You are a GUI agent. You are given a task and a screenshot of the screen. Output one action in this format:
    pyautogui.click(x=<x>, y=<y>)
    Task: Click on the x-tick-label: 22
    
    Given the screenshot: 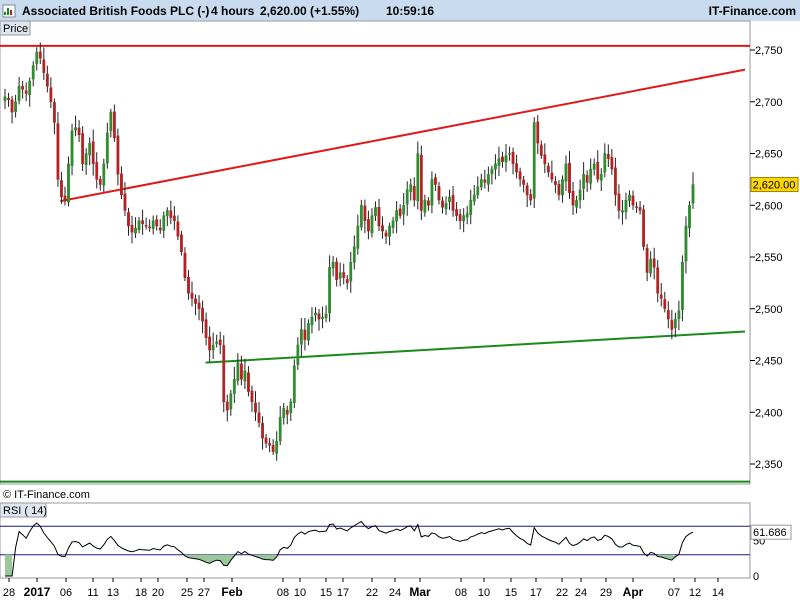 What is the action you would take?
    pyautogui.click(x=562, y=593)
    